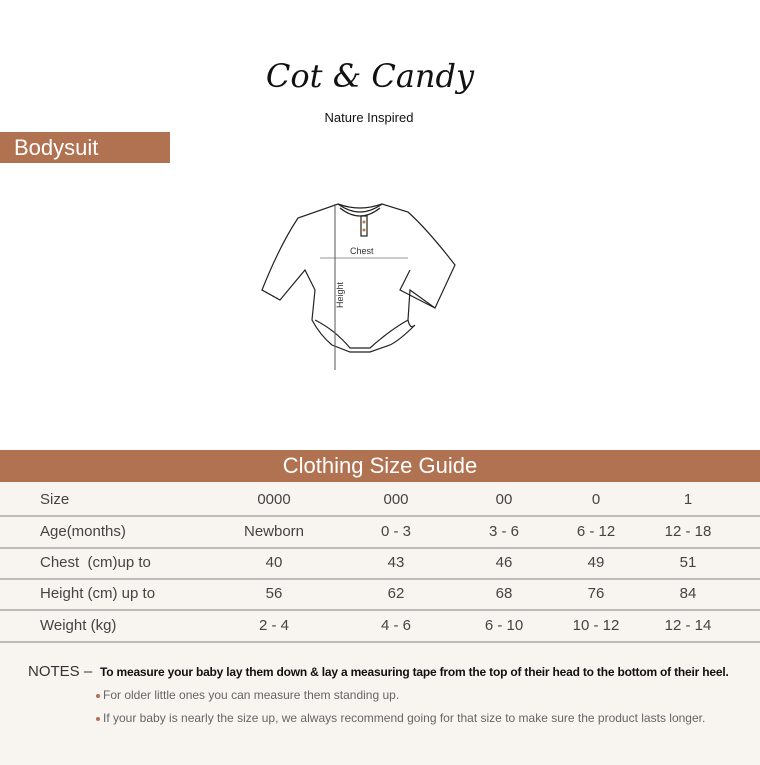  What do you see at coordinates (596, 531) in the screenshot?
I see `table-cell: 6 - 12` at bounding box center [596, 531].